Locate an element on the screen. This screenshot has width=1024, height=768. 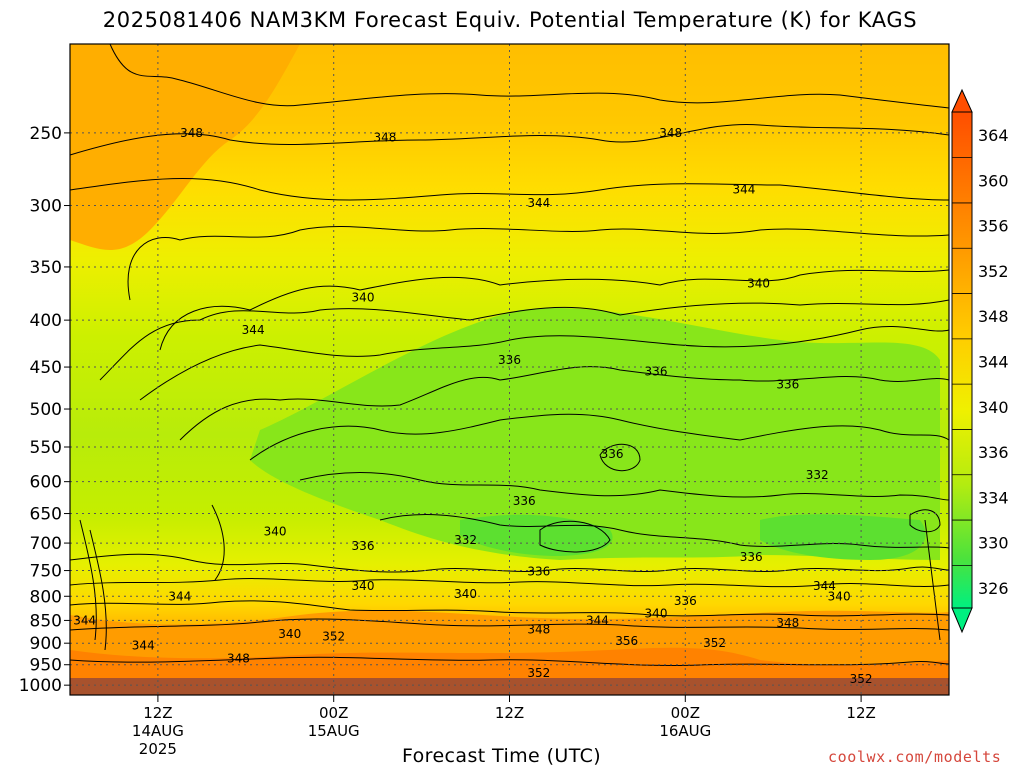
colorbar-top-arrow is located at coordinates (962, 100).